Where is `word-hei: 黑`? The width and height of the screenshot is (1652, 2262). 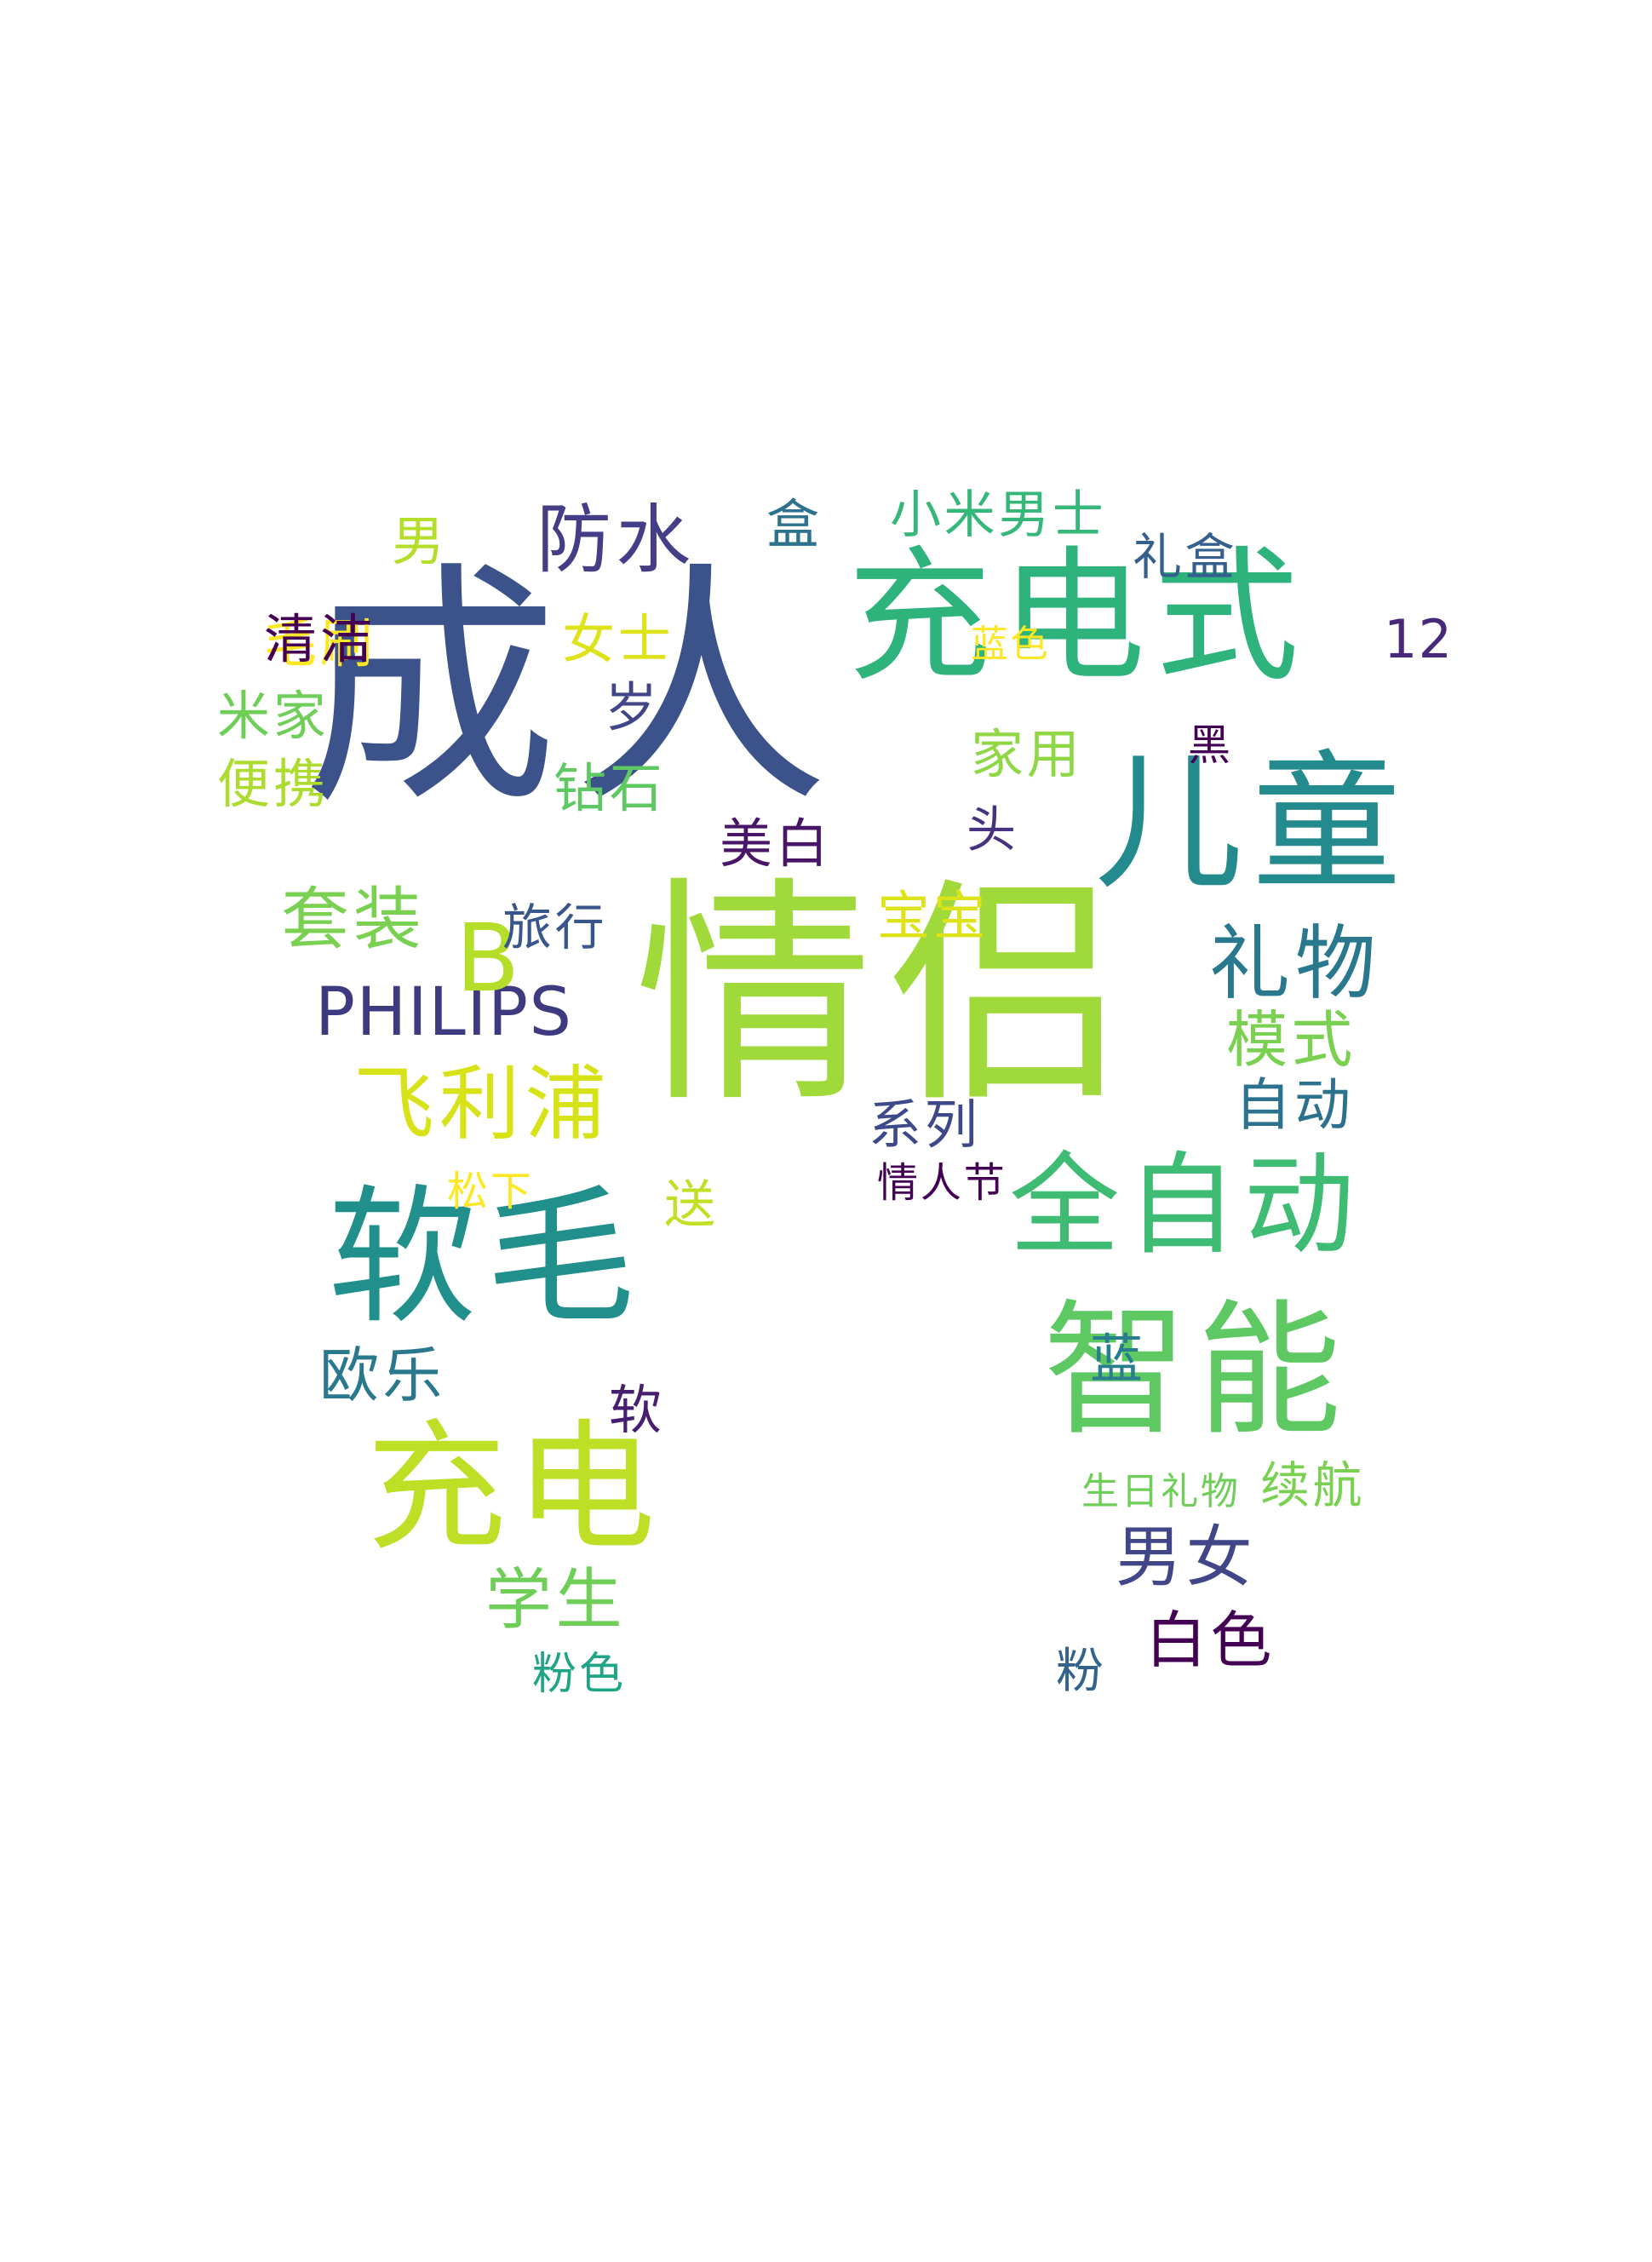
word-hei: 黑 is located at coordinates (1210, 745).